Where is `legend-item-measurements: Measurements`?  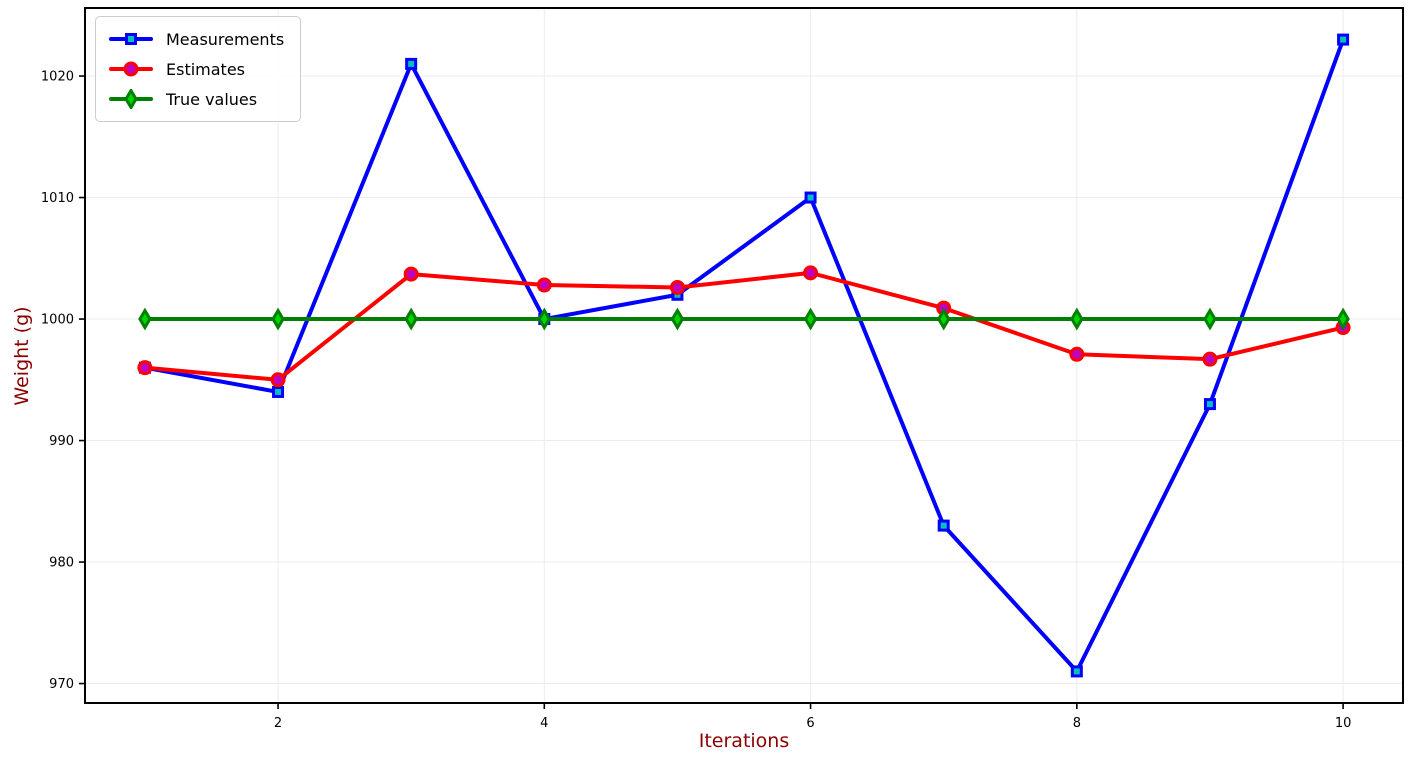 legend-item-measurements: Measurements is located at coordinates (196, 39).